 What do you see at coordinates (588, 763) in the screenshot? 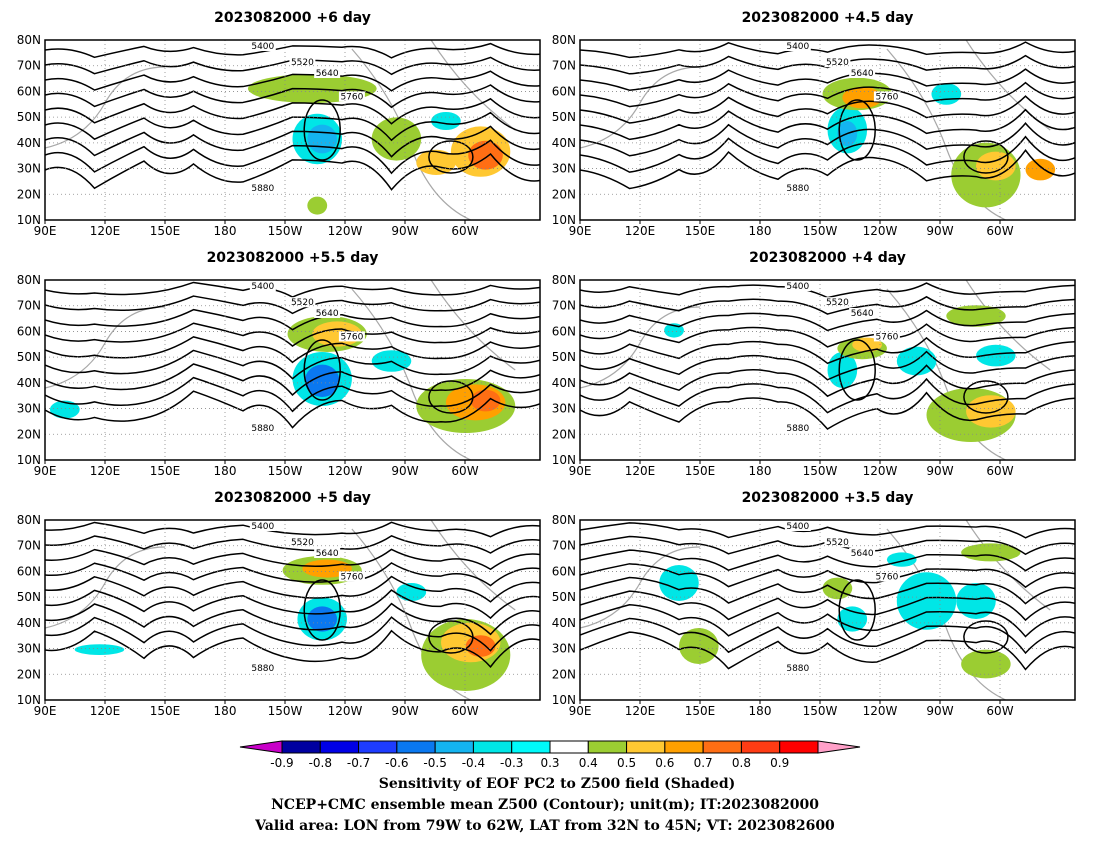
I see `colorbar-tick-label: 0.4` at bounding box center [588, 763].